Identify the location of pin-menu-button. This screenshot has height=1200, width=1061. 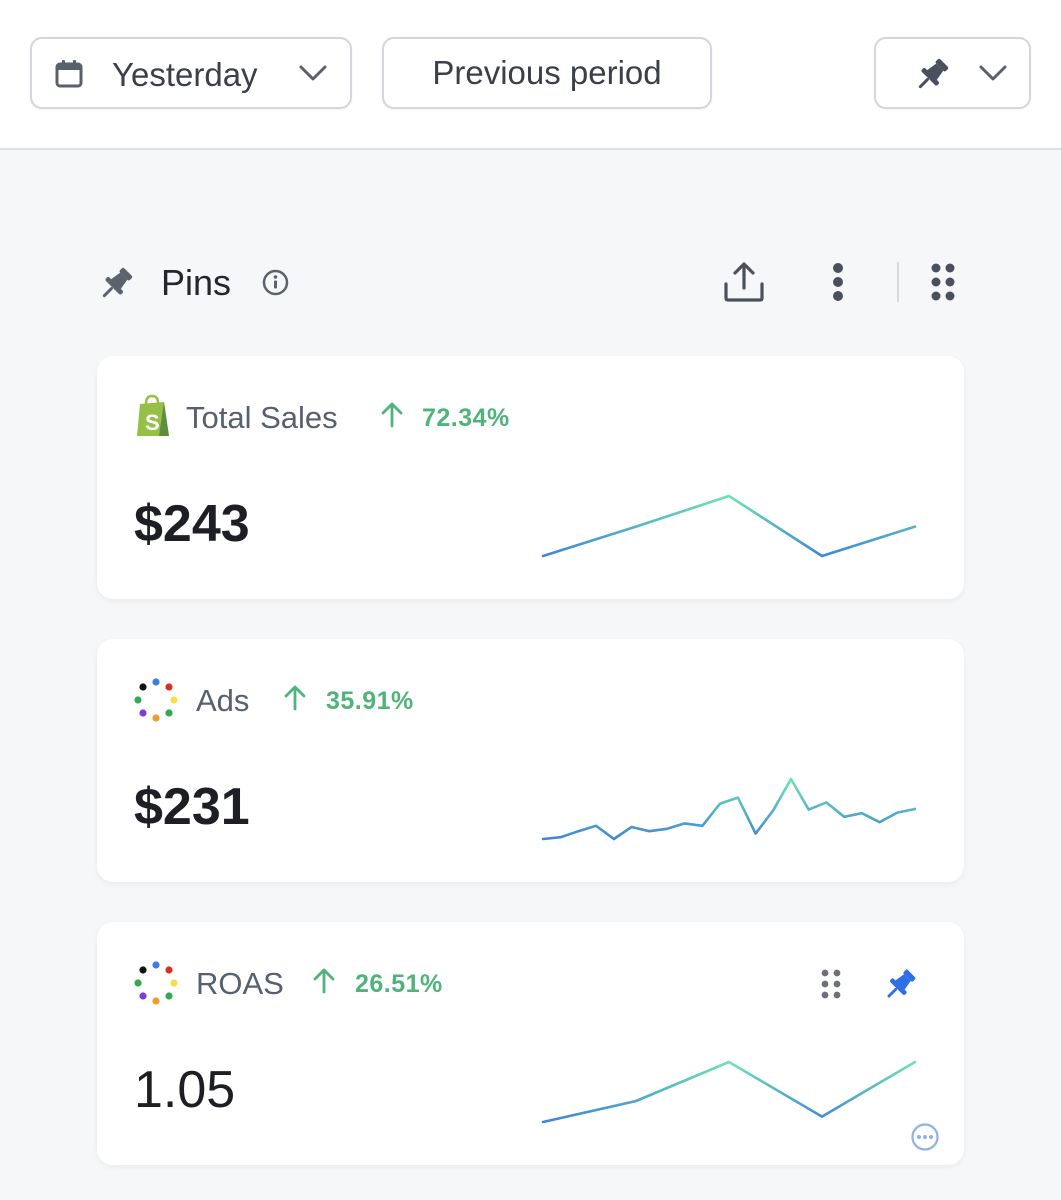
(952, 73).